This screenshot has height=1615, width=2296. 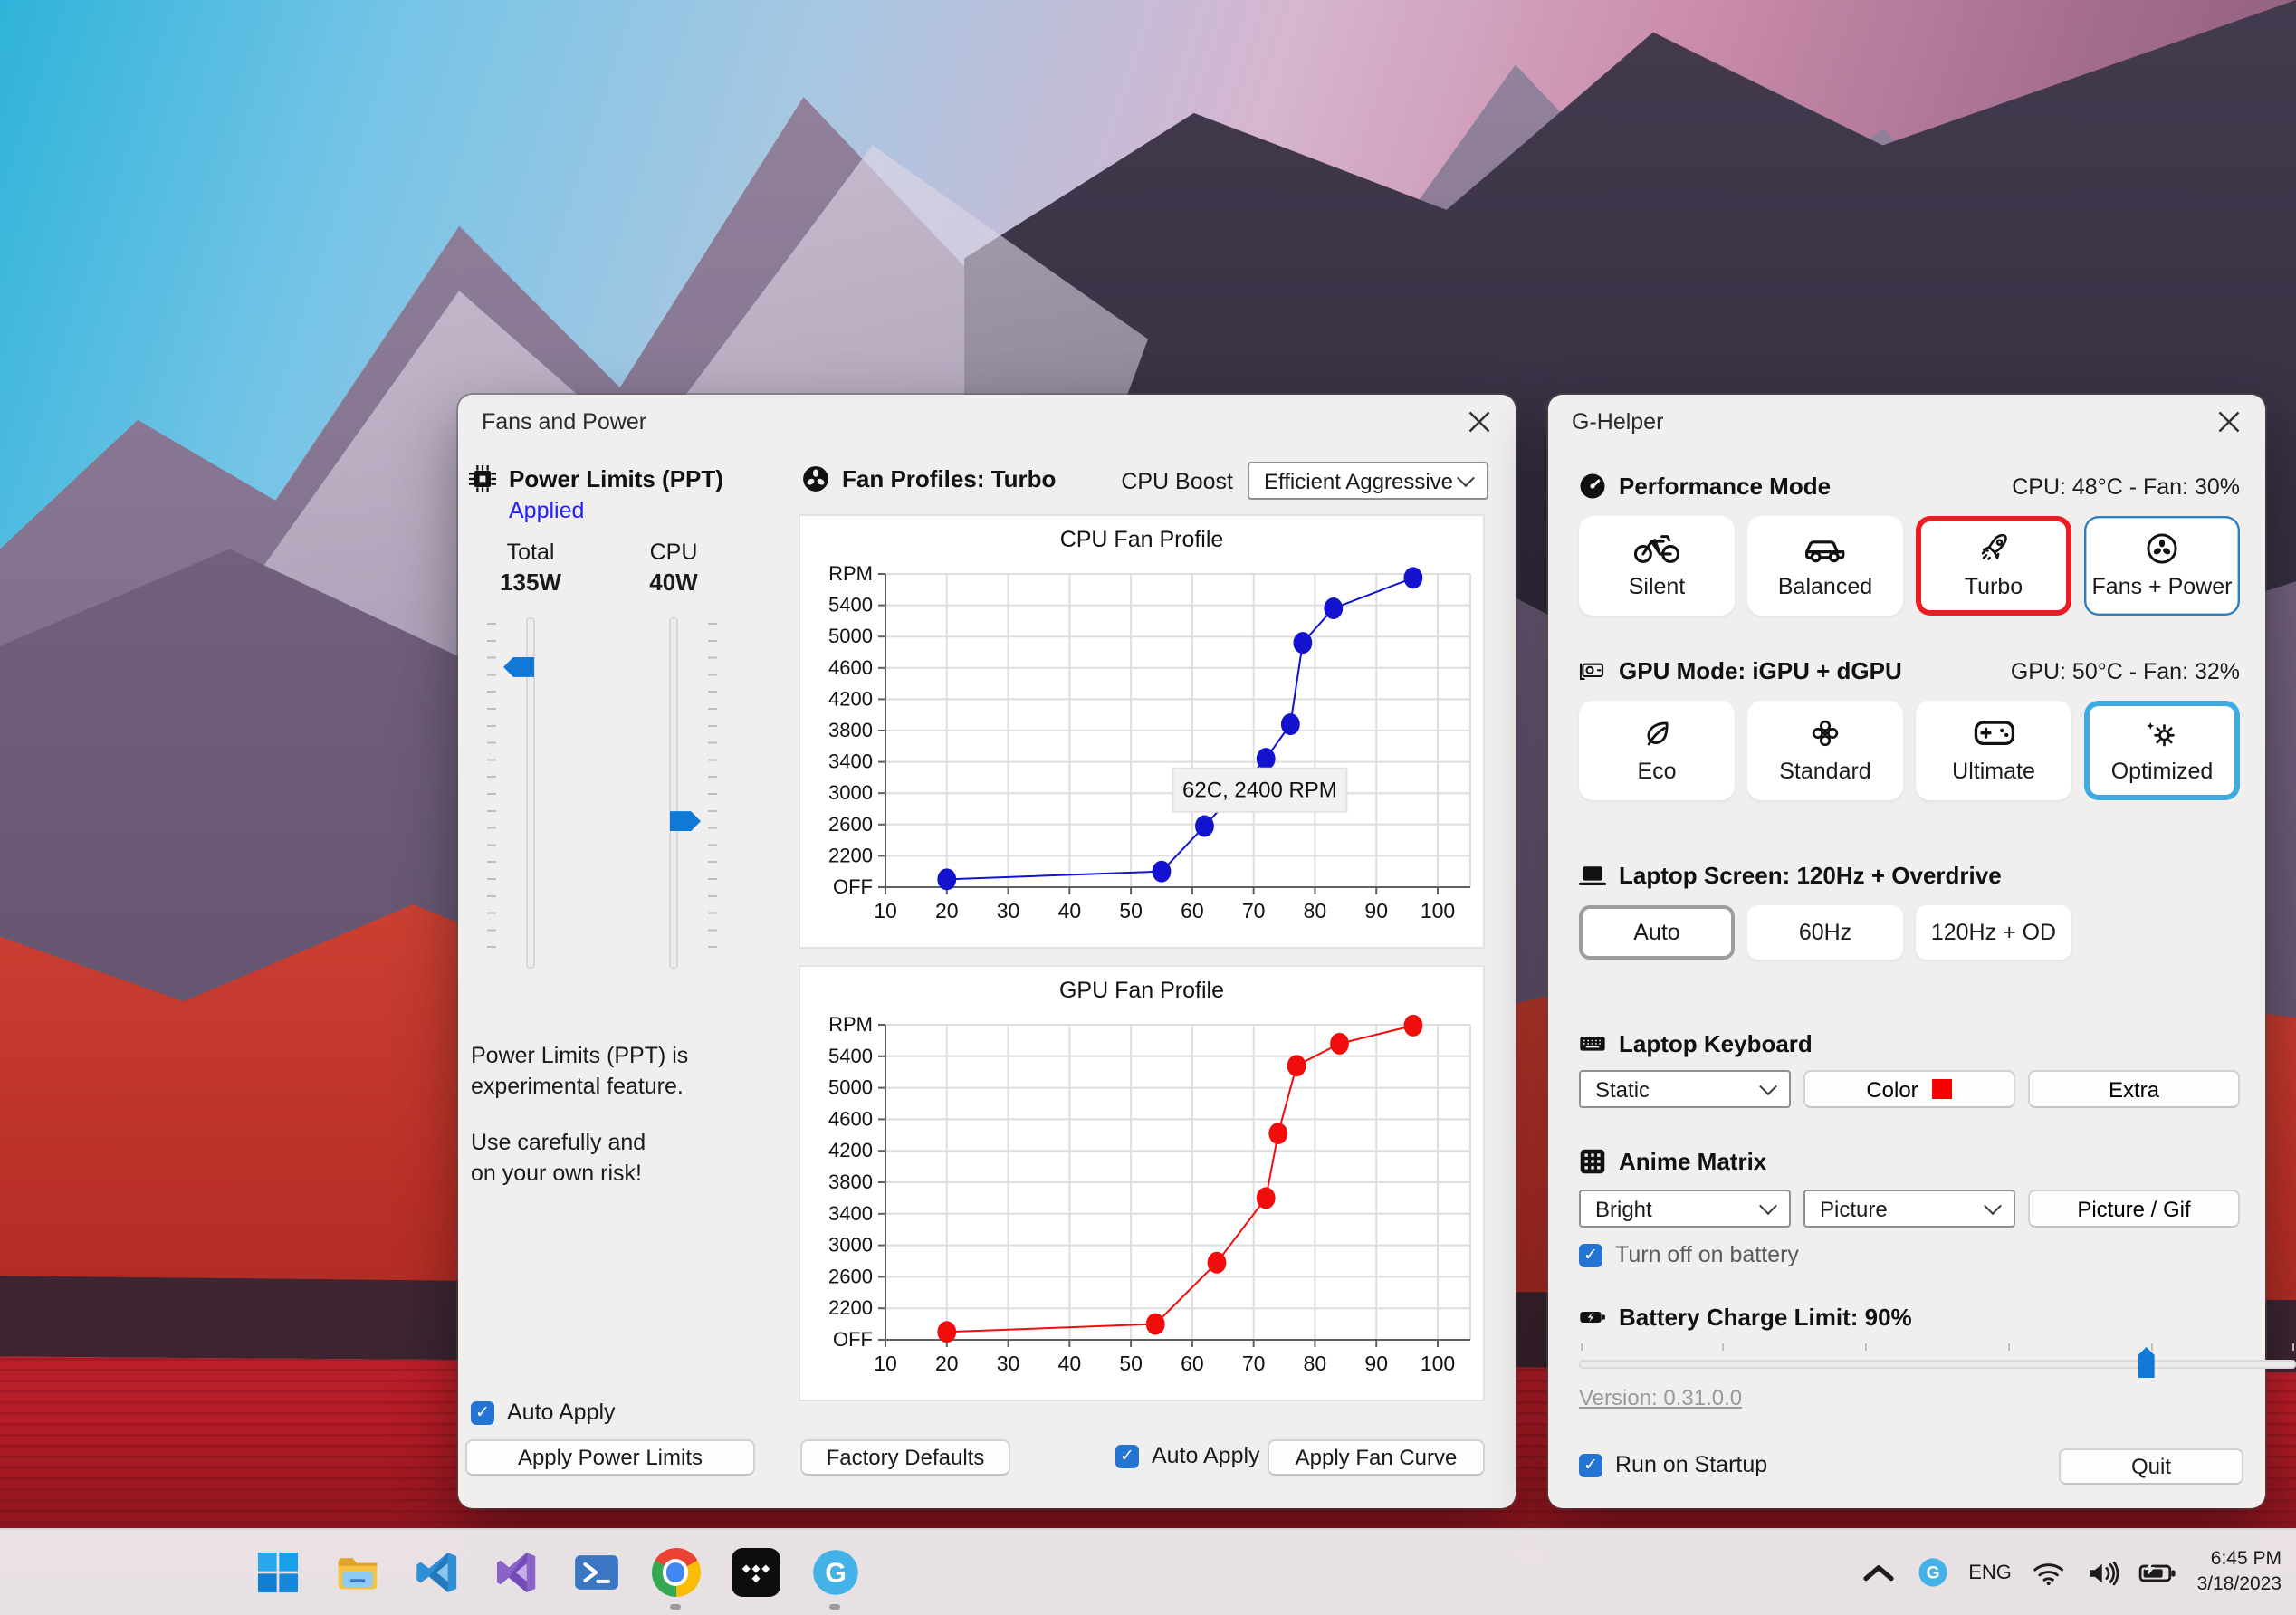 What do you see at coordinates (1148, 1571) in the screenshot?
I see `taskbar: G G ENG 6:45 PM 3/18/2023` at bounding box center [1148, 1571].